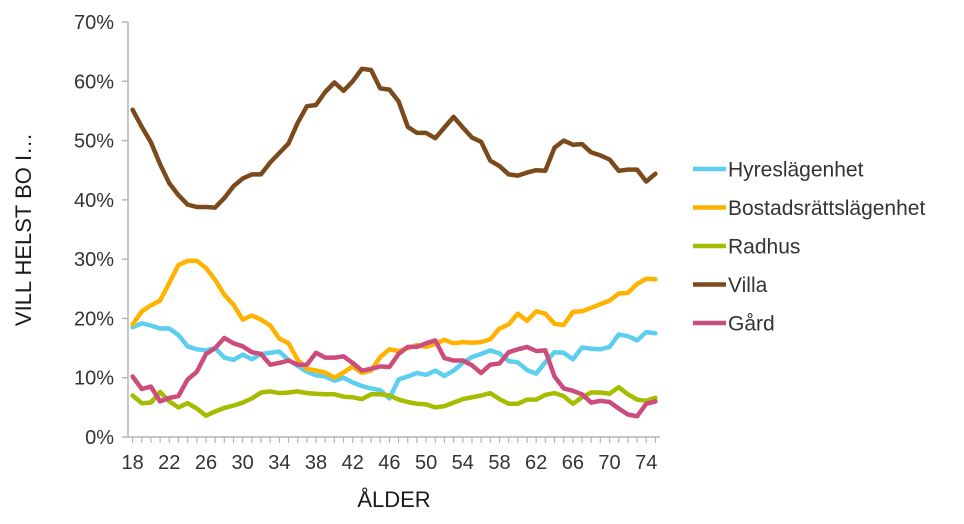 This screenshot has width=964, height=524. What do you see at coordinates (206, 463) in the screenshot?
I see `x-tick-label: 26` at bounding box center [206, 463].